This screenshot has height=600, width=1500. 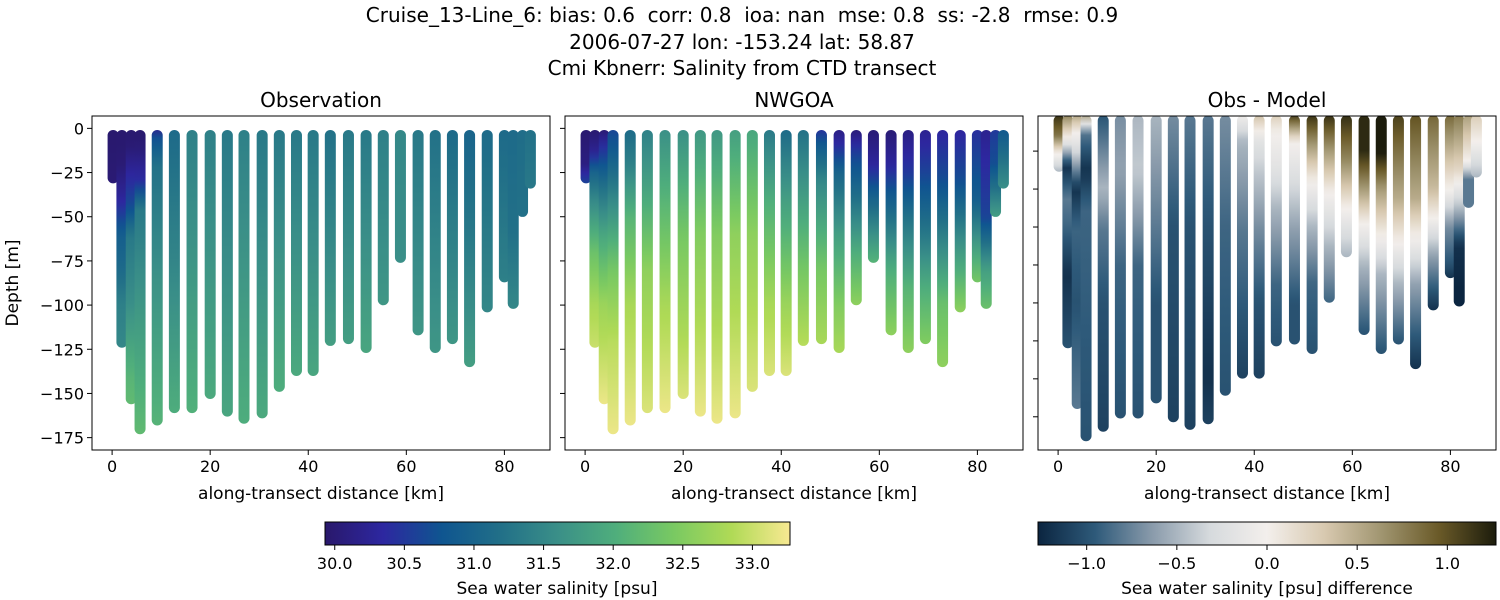 I want to click on colorbar-tick-label: 30.5, so click(x=405, y=563).